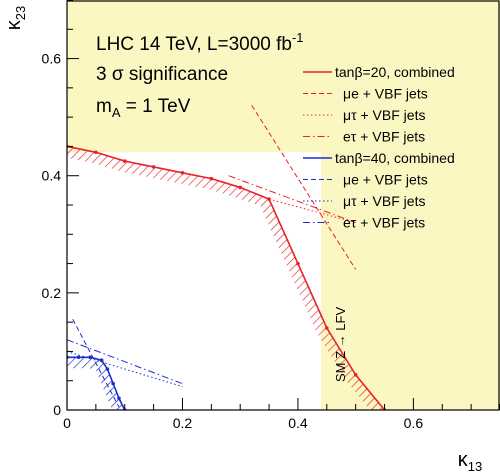  Describe the element at coordinates (156, 106) in the screenshot. I see `annotation-mass-rest: = 1 TeV` at that location.